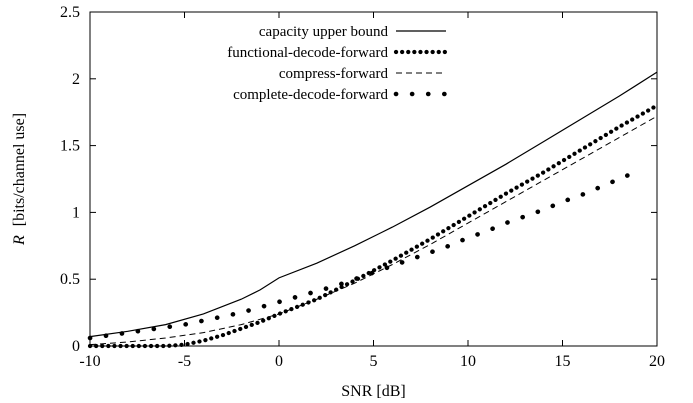  Describe the element at coordinates (70, 279) in the screenshot. I see `y-tick-label: 0.5` at that location.